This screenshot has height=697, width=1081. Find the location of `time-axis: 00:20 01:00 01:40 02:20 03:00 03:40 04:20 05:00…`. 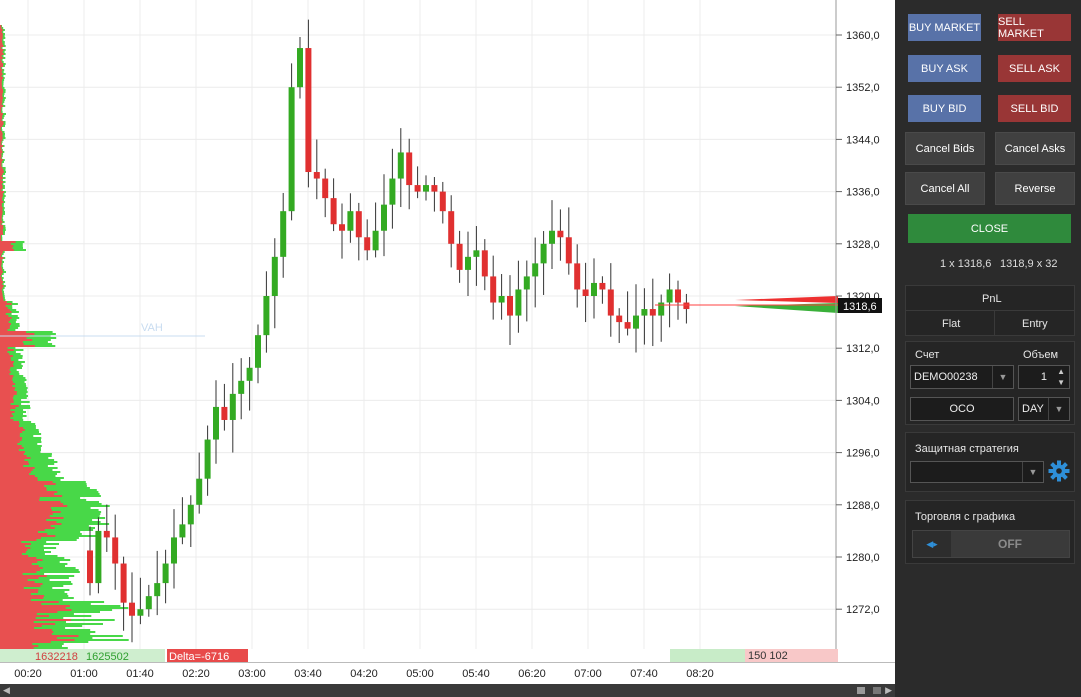

time-axis: 00:20 01:00 01:40 02:20 03:00 03:40 04:20 05:00… is located at coordinates (447, 673).